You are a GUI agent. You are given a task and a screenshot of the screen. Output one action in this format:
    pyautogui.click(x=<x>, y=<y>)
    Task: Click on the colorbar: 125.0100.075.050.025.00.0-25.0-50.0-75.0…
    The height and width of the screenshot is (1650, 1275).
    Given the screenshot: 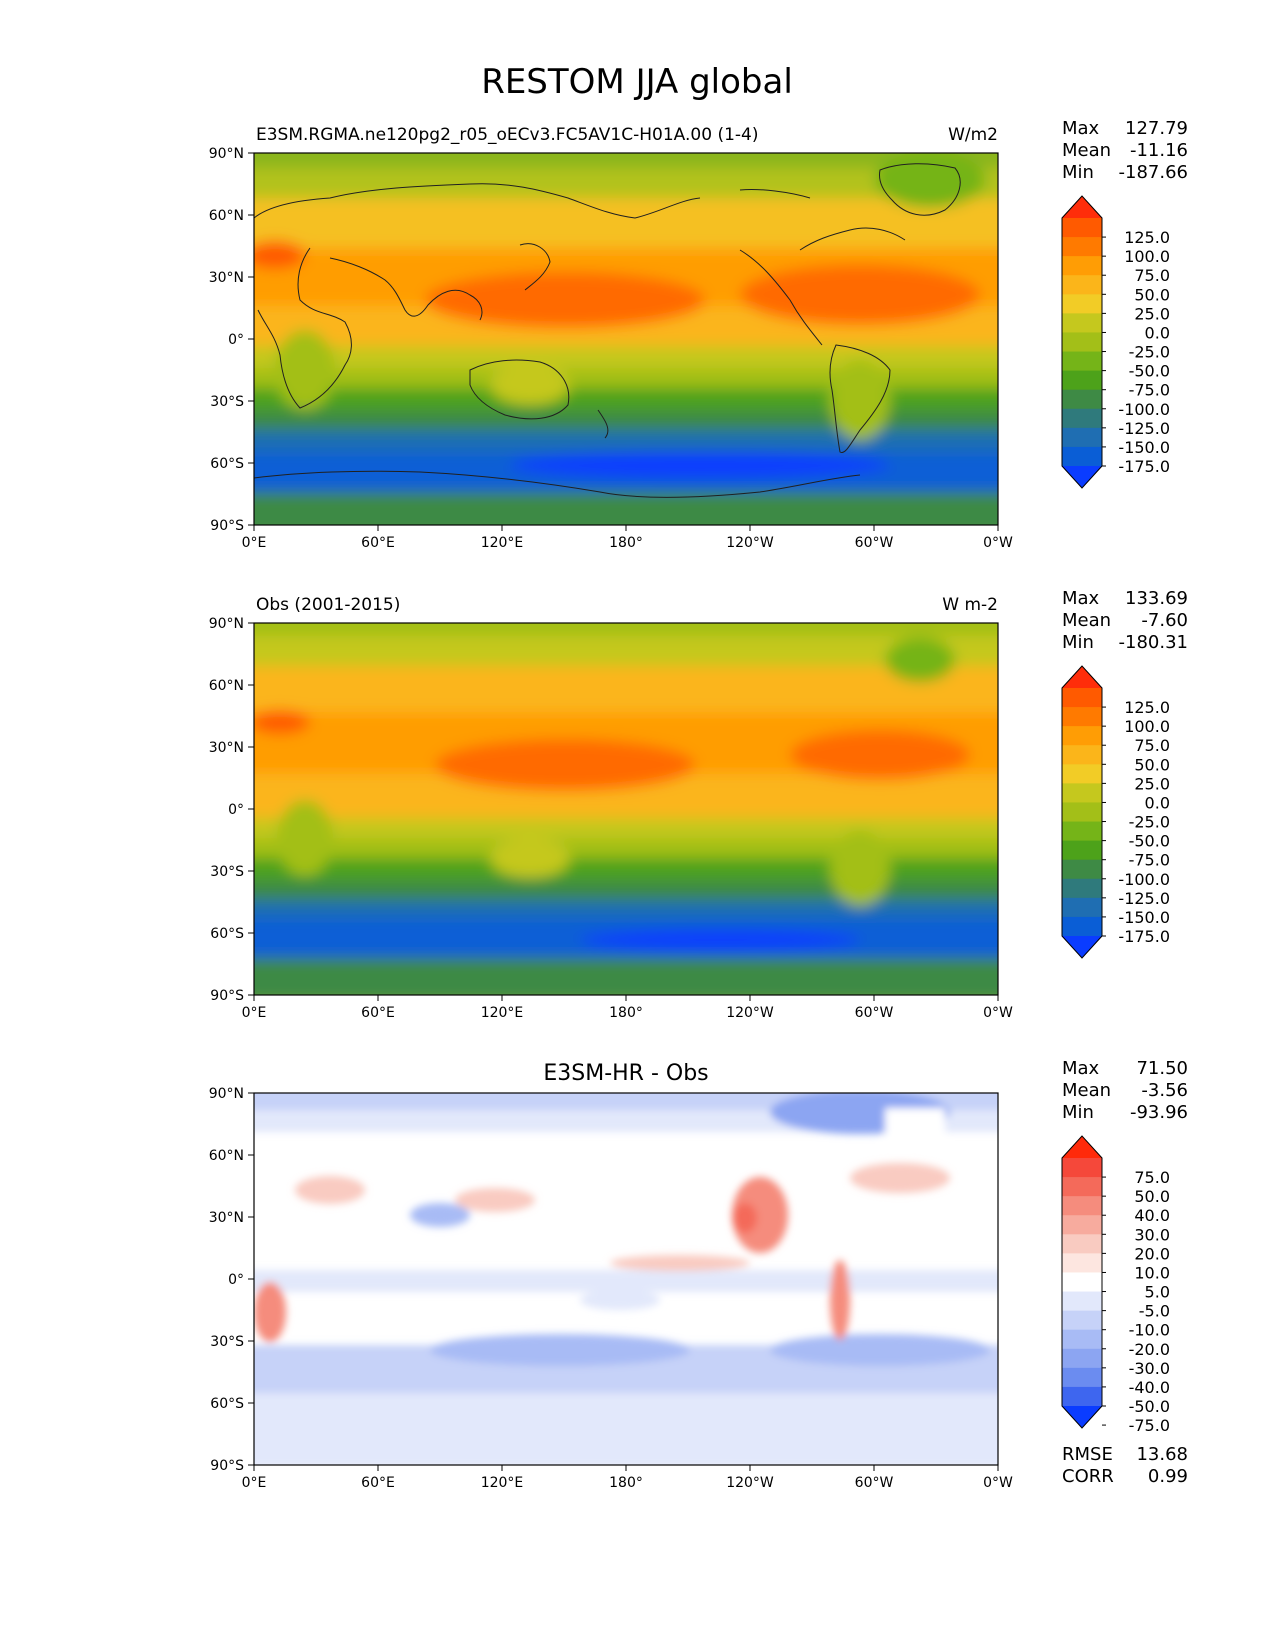 What is the action you would take?
    pyautogui.click(x=1115, y=342)
    